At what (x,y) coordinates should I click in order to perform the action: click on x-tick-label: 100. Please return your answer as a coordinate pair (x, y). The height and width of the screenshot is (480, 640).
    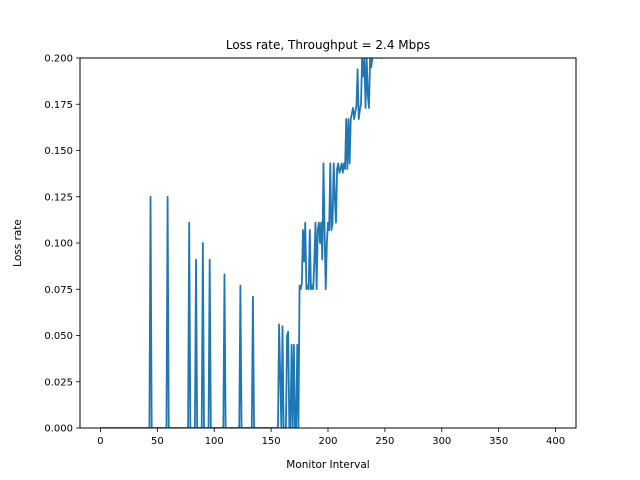
    Looking at the image, I should click on (214, 441).